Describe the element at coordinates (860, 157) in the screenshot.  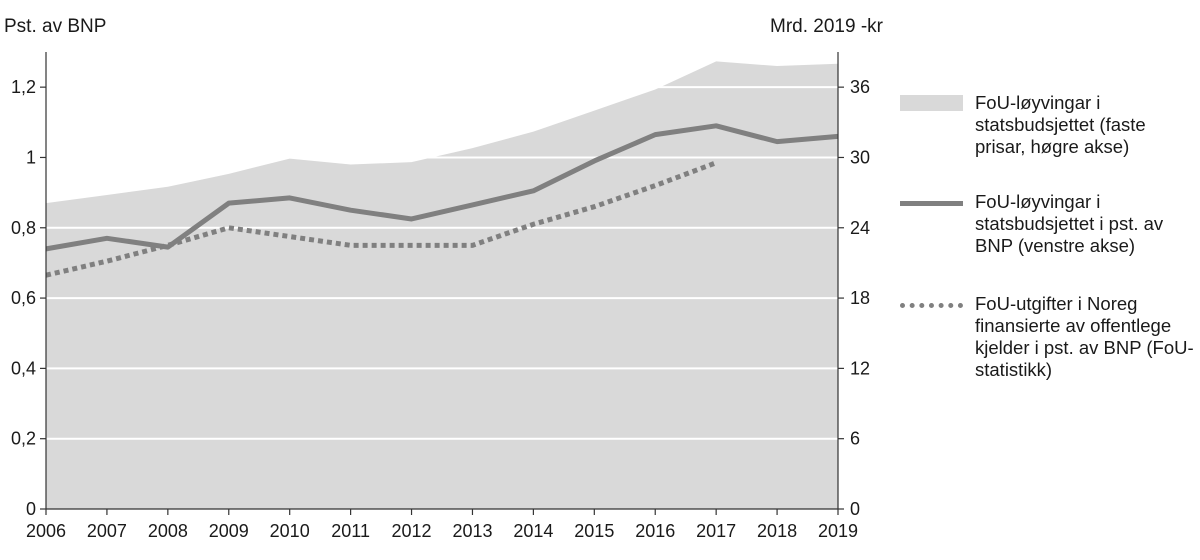
I see `right-tick-label: 30` at that location.